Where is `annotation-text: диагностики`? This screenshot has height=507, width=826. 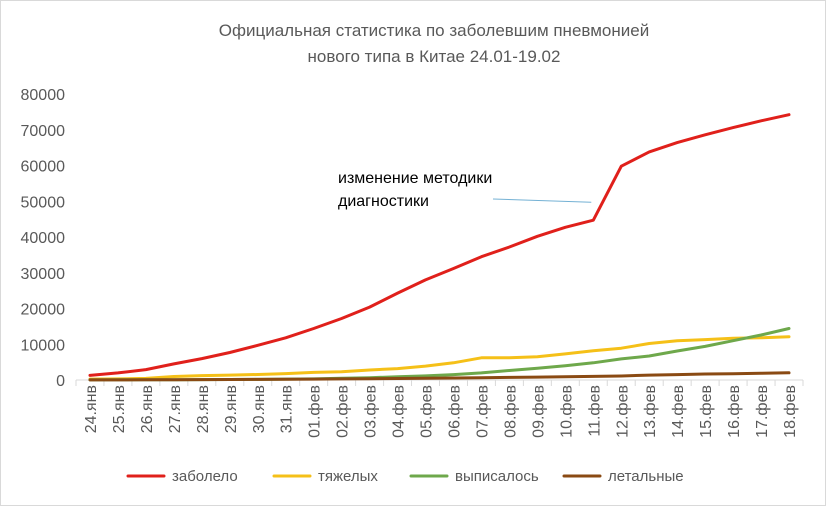 annotation-text: диагностики is located at coordinates (383, 201).